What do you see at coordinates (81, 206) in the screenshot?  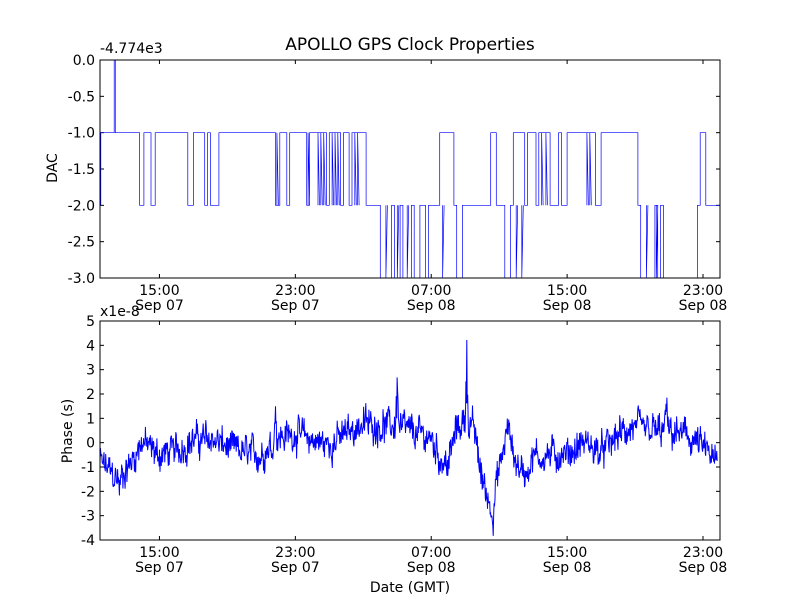 I see `dac-ytick-label: -2.0` at bounding box center [81, 206].